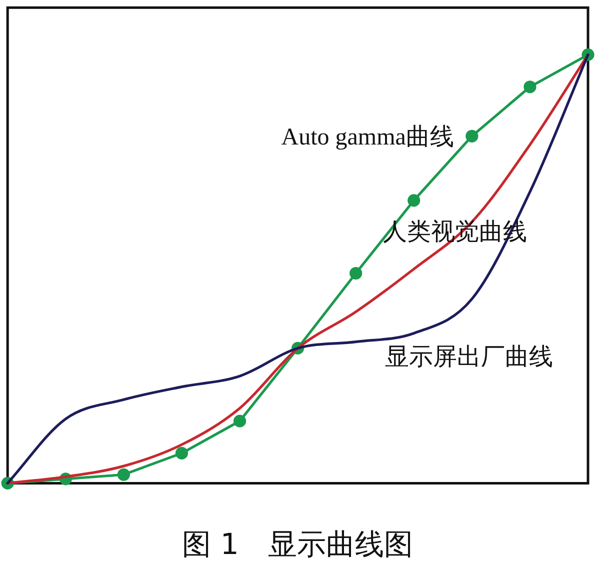  I want to click on series-label: 显示屏出厂曲线, so click(468, 357).